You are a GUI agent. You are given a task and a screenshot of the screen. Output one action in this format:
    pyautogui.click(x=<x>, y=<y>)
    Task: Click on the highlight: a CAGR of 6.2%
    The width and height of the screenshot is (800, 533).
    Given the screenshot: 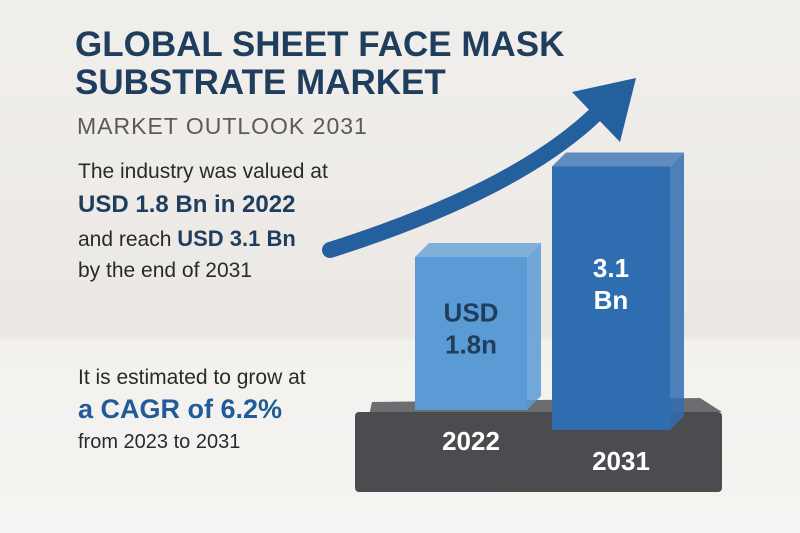 What is the action you would take?
    pyautogui.click(x=180, y=409)
    